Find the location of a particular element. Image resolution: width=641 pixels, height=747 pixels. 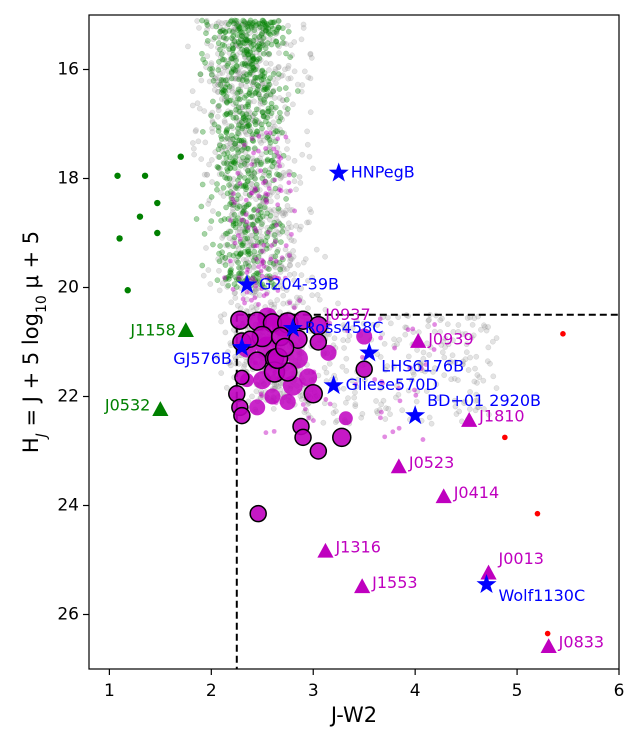

x-axis-label: J-W2 is located at coordinates (353, 715).